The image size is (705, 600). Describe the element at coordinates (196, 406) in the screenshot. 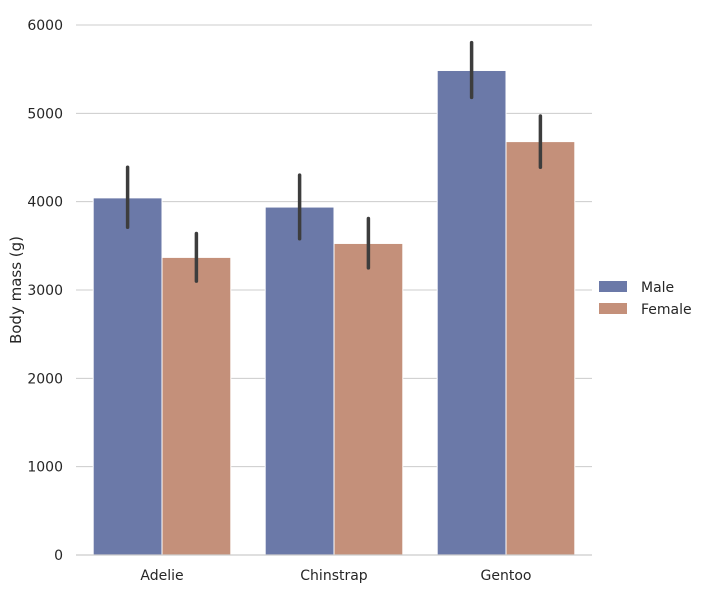

I see `bar-female-adelie` at that location.